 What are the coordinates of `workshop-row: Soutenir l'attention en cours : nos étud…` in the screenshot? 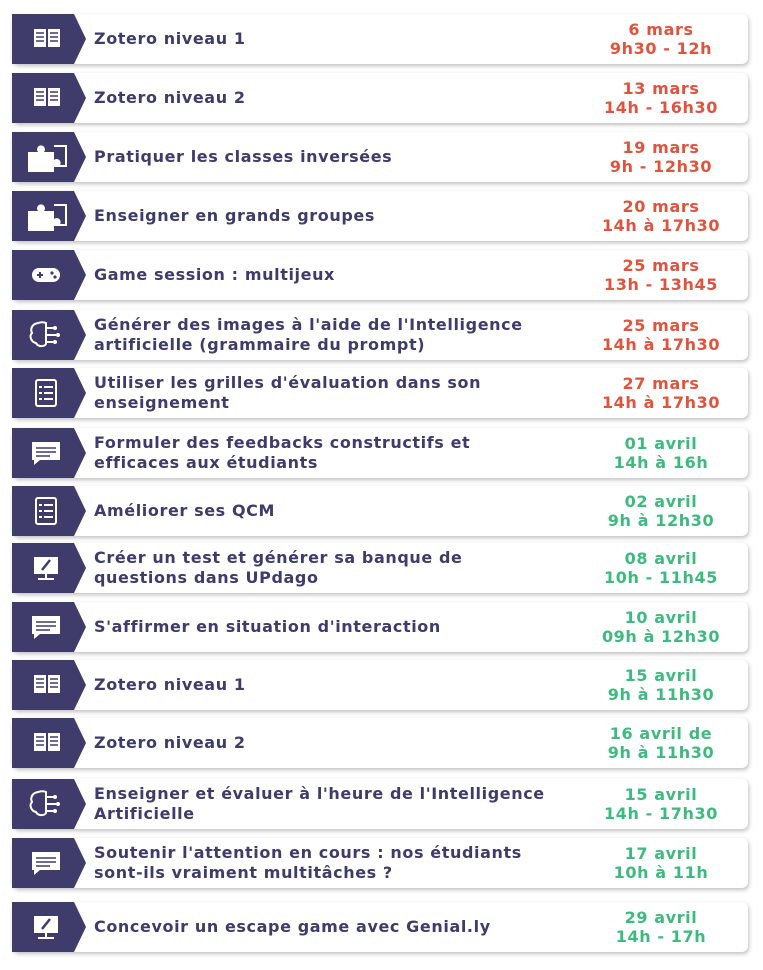 It's located at (380, 863).